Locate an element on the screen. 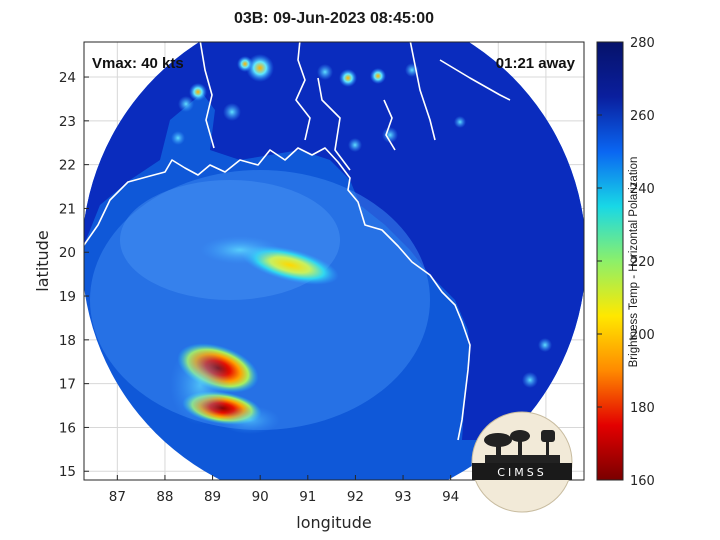 This screenshot has width=720, height=540. x-tick-label: 89 is located at coordinates (212, 497).